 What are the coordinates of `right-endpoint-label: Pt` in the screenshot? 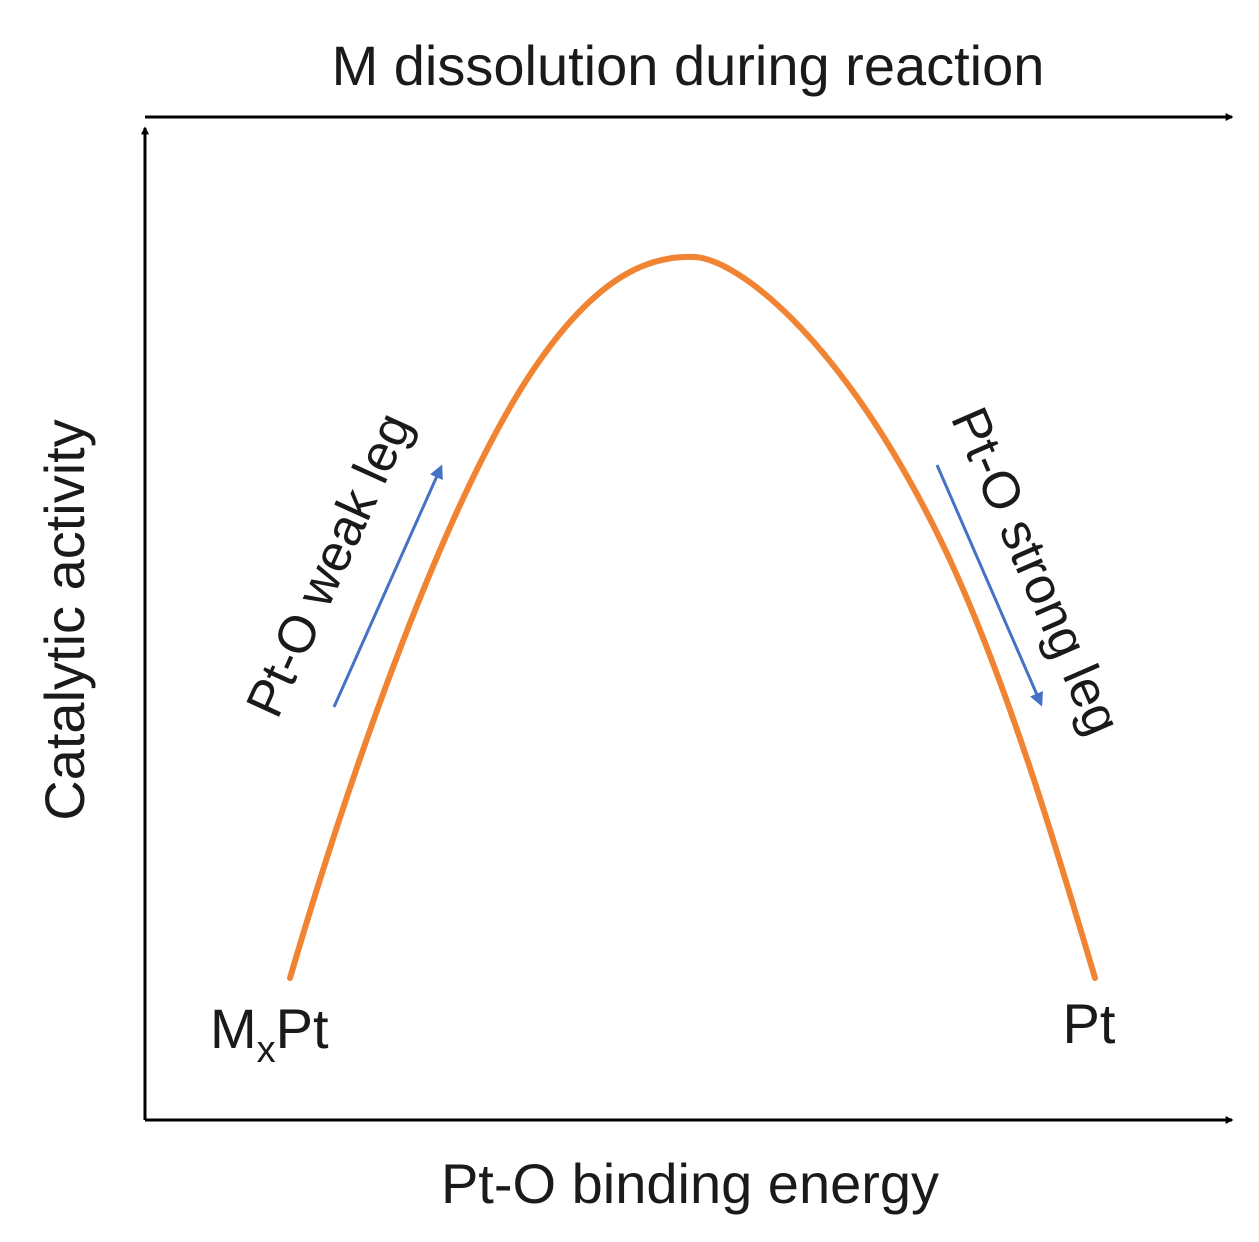 It's located at (1089, 1023).